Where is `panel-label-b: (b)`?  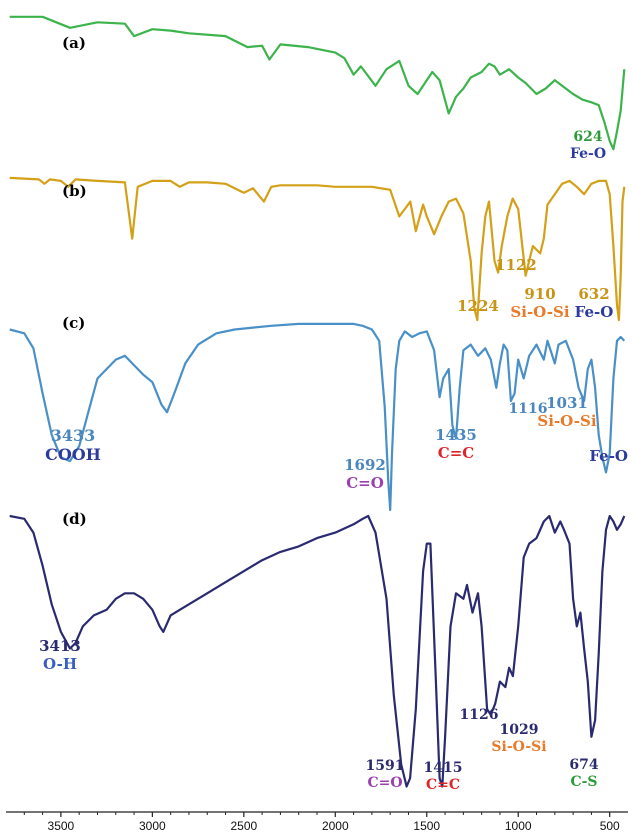 panel-label-b: (b) is located at coordinates (74, 191).